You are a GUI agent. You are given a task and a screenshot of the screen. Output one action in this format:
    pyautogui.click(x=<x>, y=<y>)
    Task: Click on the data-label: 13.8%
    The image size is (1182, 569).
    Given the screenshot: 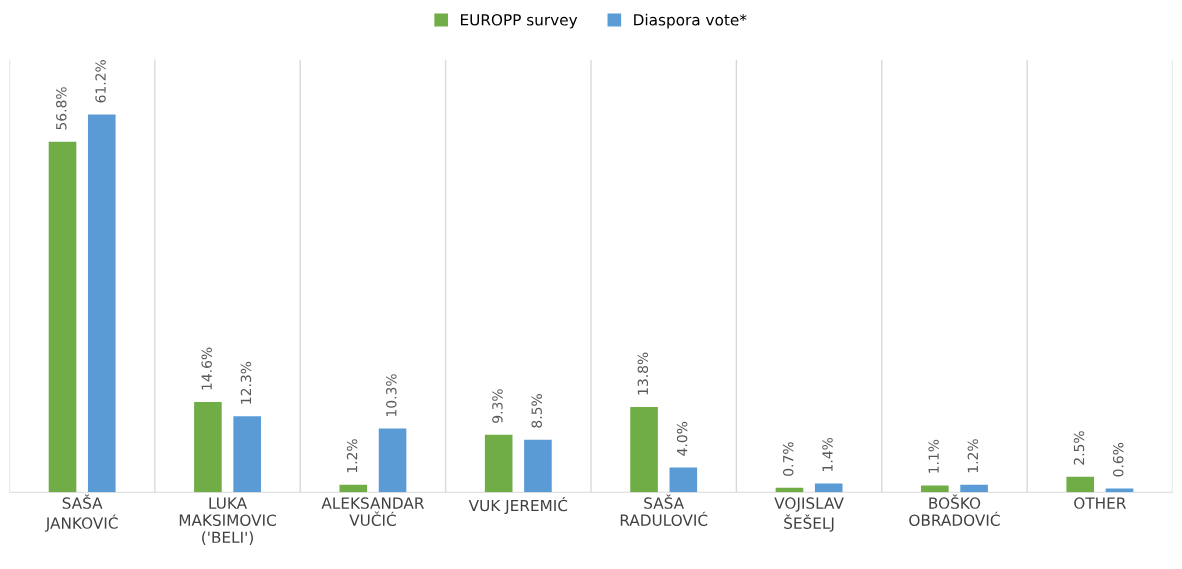 What is the action you would take?
    pyautogui.click(x=643, y=373)
    